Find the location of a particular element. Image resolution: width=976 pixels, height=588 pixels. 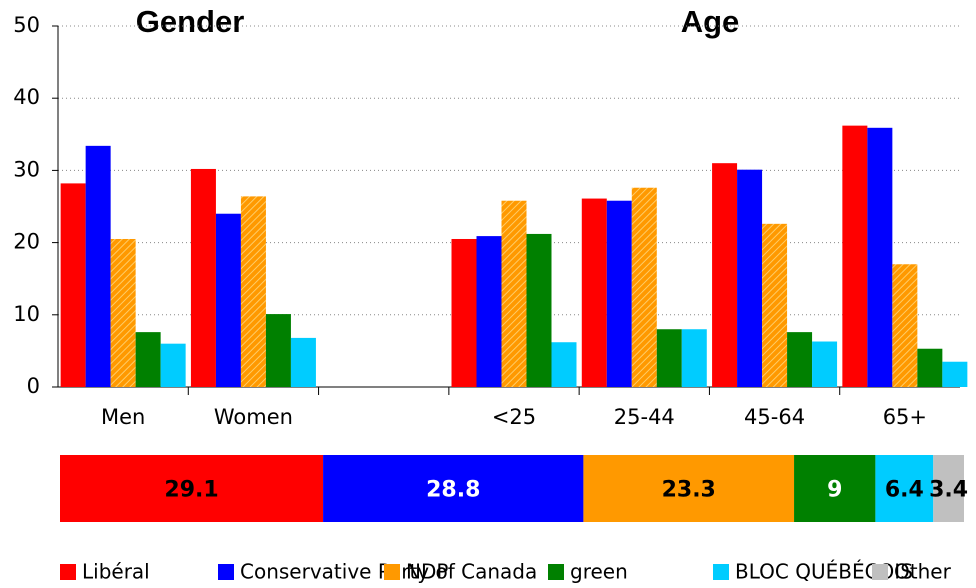

x-tick-label: <25 is located at coordinates (514, 417).